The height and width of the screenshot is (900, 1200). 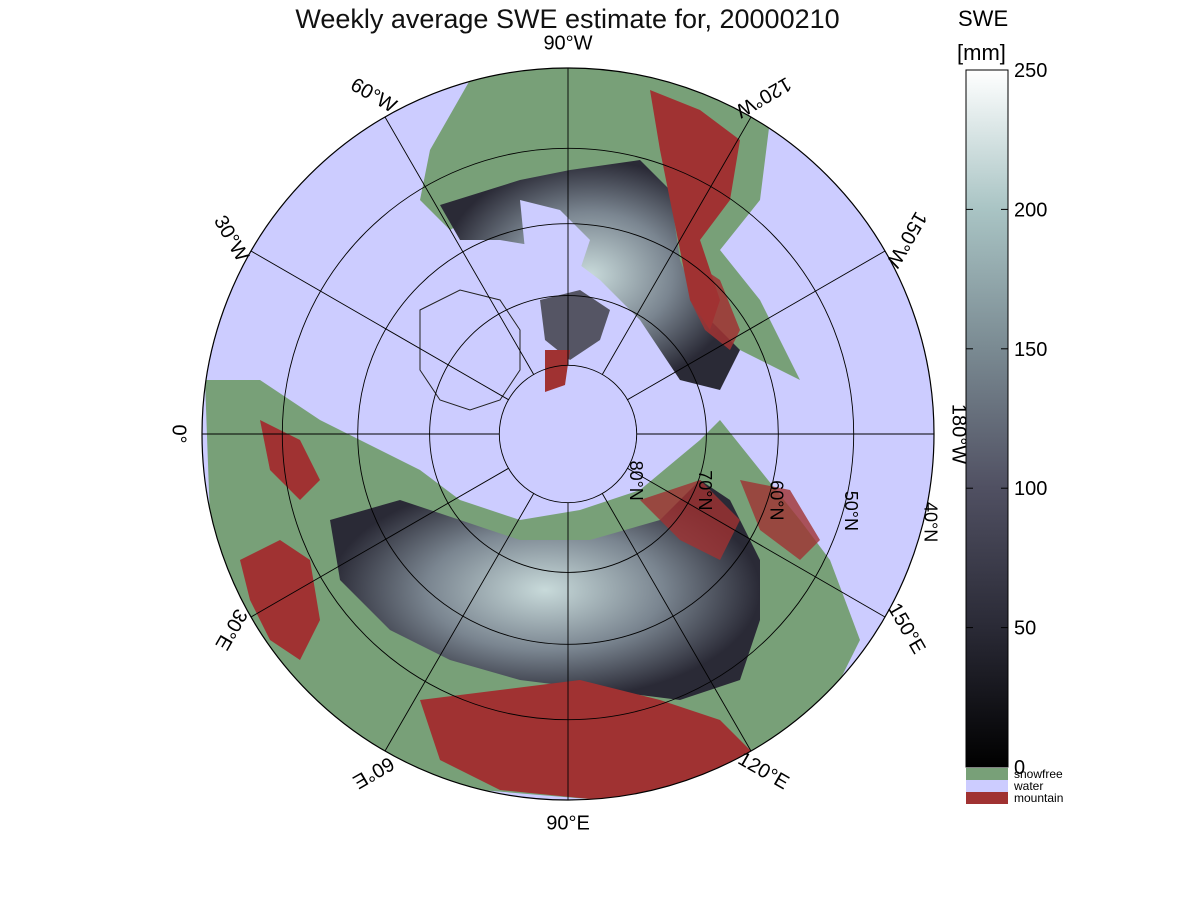 What do you see at coordinates (705, 490) in the screenshot?
I see `parallel-label: 70°N` at bounding box center [705, 490].